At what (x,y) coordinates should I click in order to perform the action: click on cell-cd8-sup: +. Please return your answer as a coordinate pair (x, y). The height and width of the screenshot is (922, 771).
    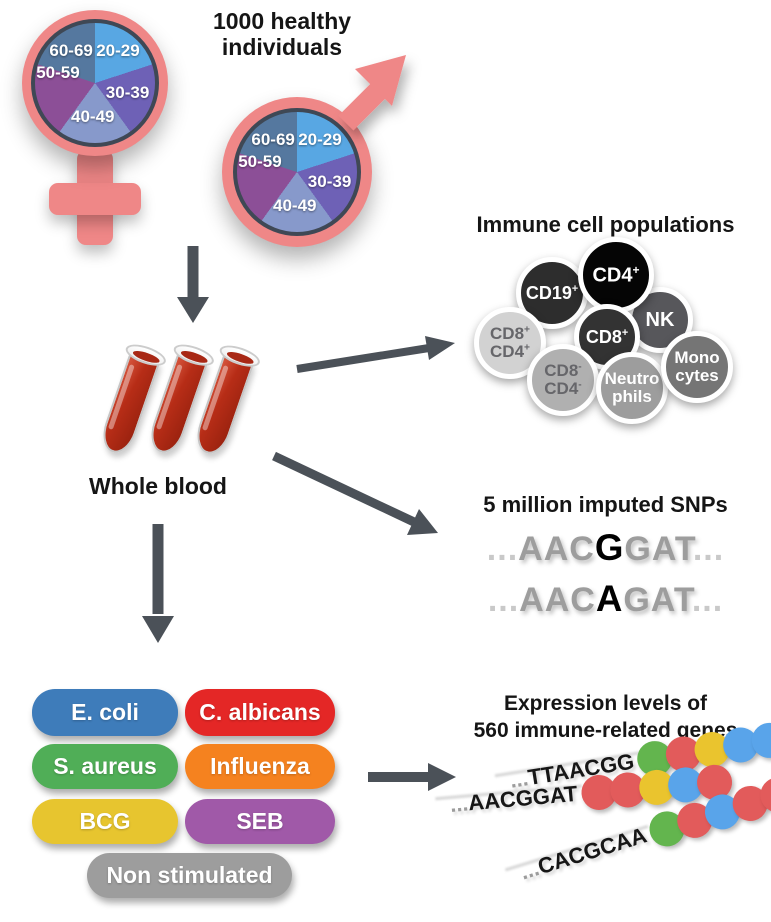
    Looking at the image, I should click on (625, 332).